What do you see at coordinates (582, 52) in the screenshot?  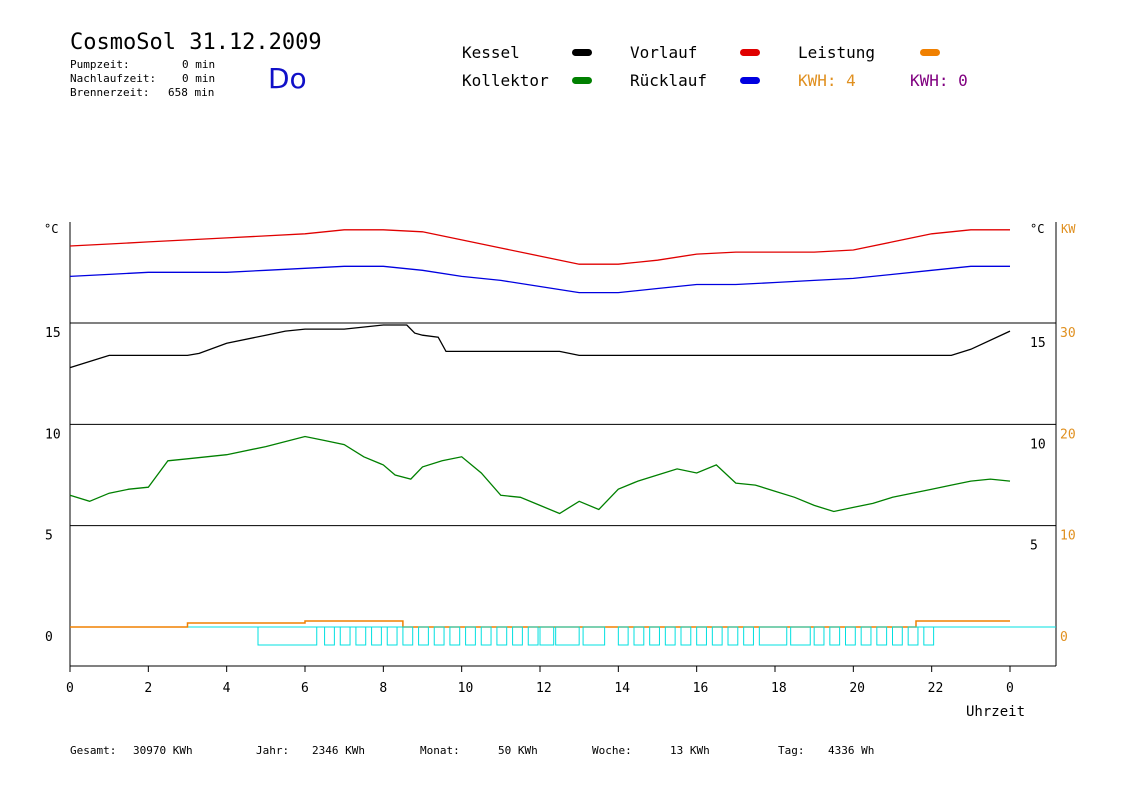 I see `legend-kessel-swatch` at bounding box center [582, 52].